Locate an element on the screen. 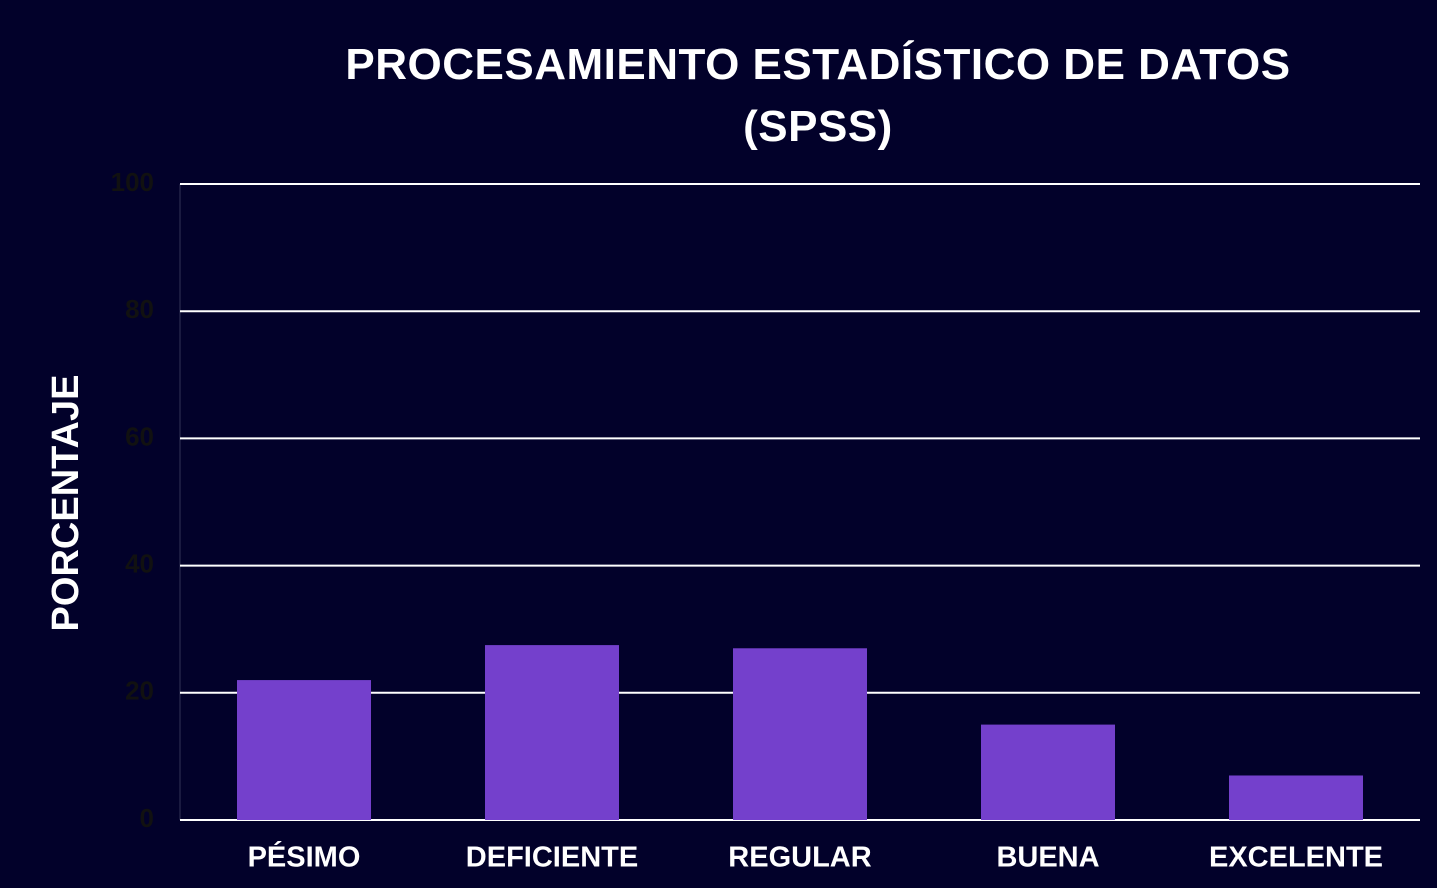 The width and height of the screenshot is (1437, 888). y-tick-label: 80 is located at coordinates (139, 309).